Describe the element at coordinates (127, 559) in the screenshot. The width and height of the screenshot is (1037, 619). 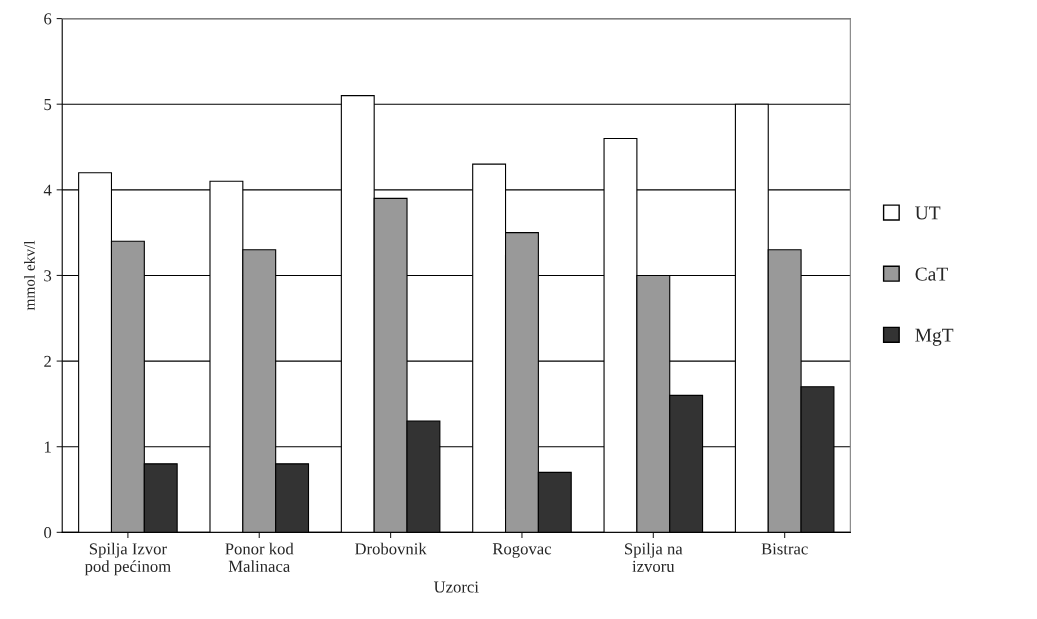
I see `x-tick-label: Spilja Izvor pod pećinom` at that location.